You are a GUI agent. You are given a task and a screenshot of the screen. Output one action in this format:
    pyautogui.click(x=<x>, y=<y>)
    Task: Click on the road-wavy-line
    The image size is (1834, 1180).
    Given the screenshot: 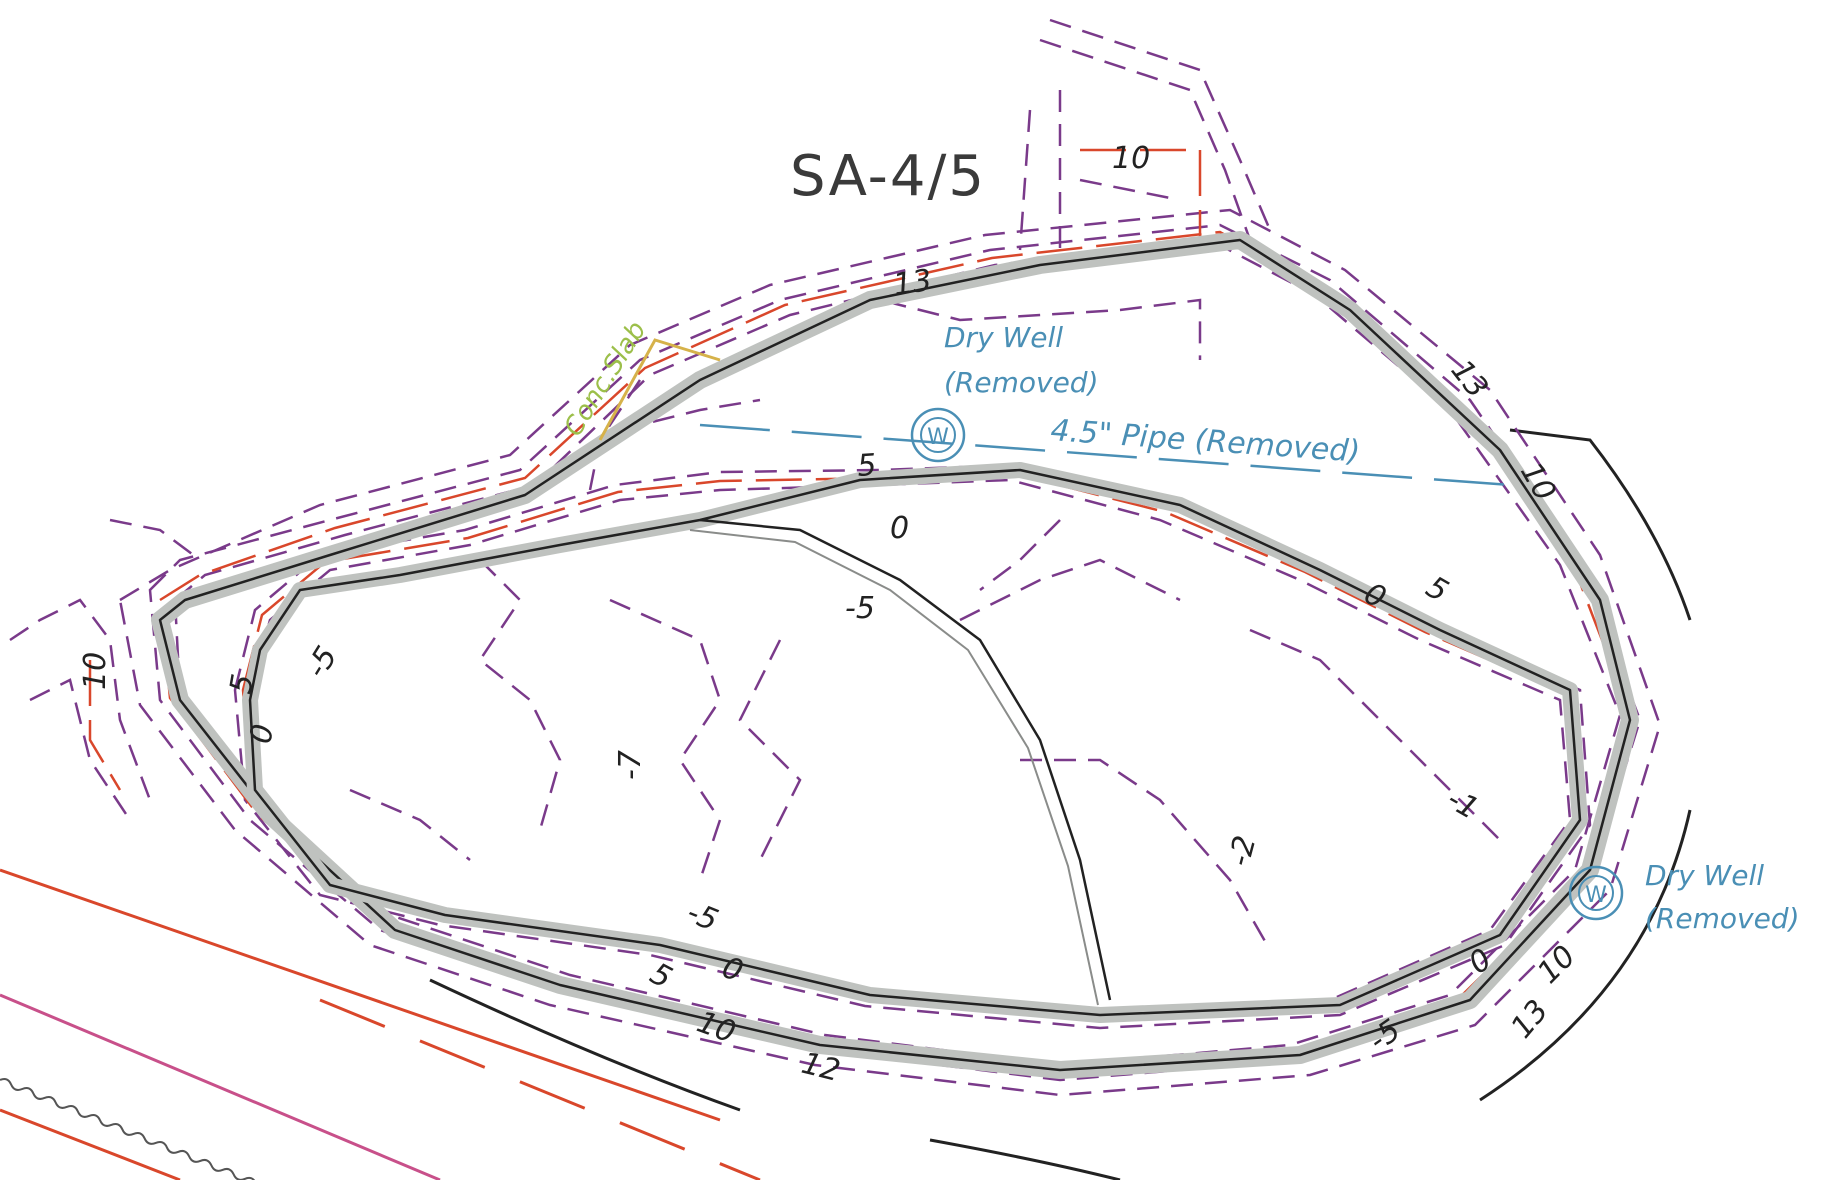 What is the action you would take?
    pyautogui.click(x=128, y=1129)
    